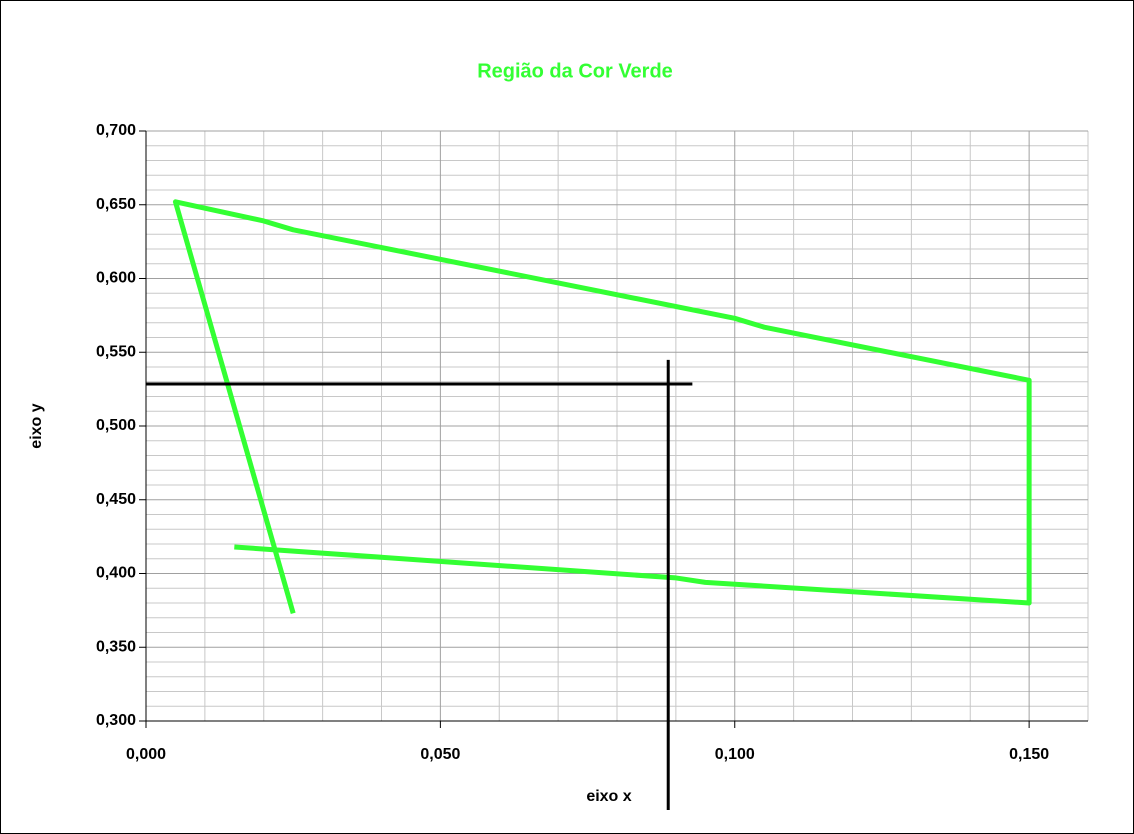 This screenshot has height=834, width=1134. What do you see at coordinates (608, 796) in the screenshot?
I see `x-axis-label: eixo x` at bounding box center [608, 796].